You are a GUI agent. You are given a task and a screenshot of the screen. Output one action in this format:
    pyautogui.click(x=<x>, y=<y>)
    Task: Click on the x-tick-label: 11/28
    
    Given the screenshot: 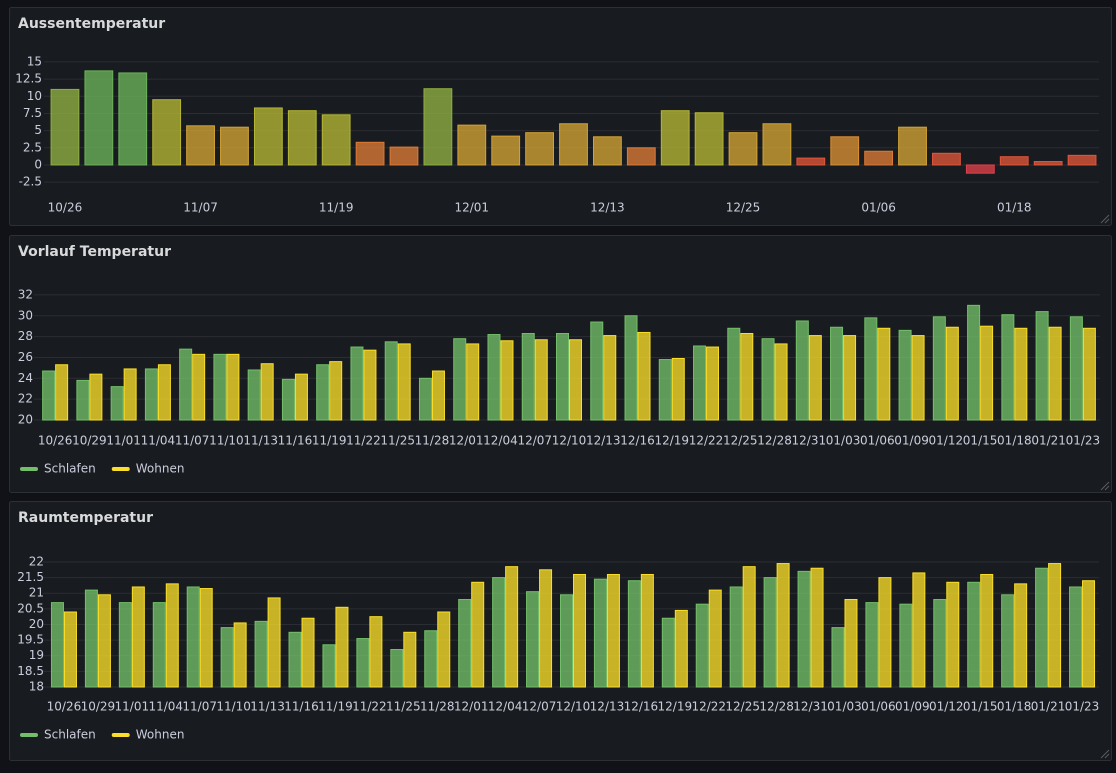 What is the action you would take?
    pyautogui.click(x=432, y=441)
    